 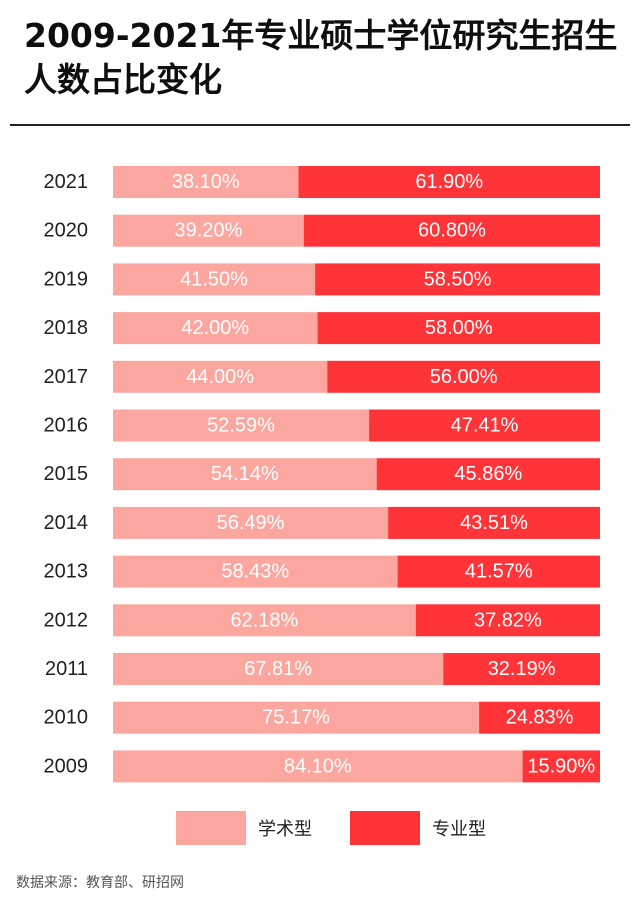 I want to click on data-label-academic: 62.18%, so click(x=264, y=620).